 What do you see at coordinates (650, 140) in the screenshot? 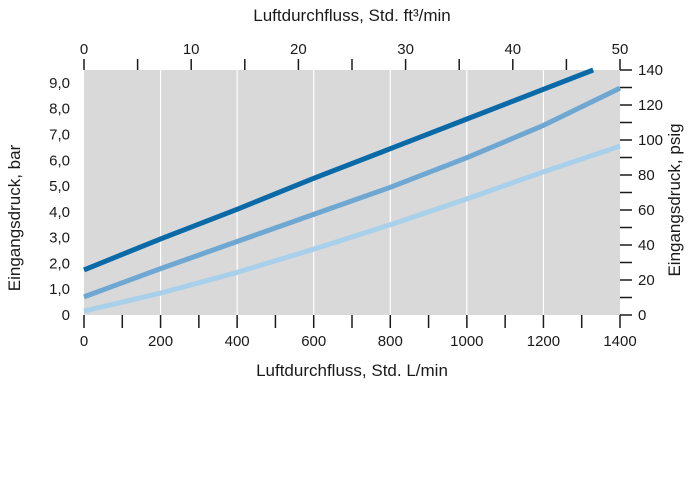
I see `y-right-tick-label: 100` at bounding box center [650, 140].